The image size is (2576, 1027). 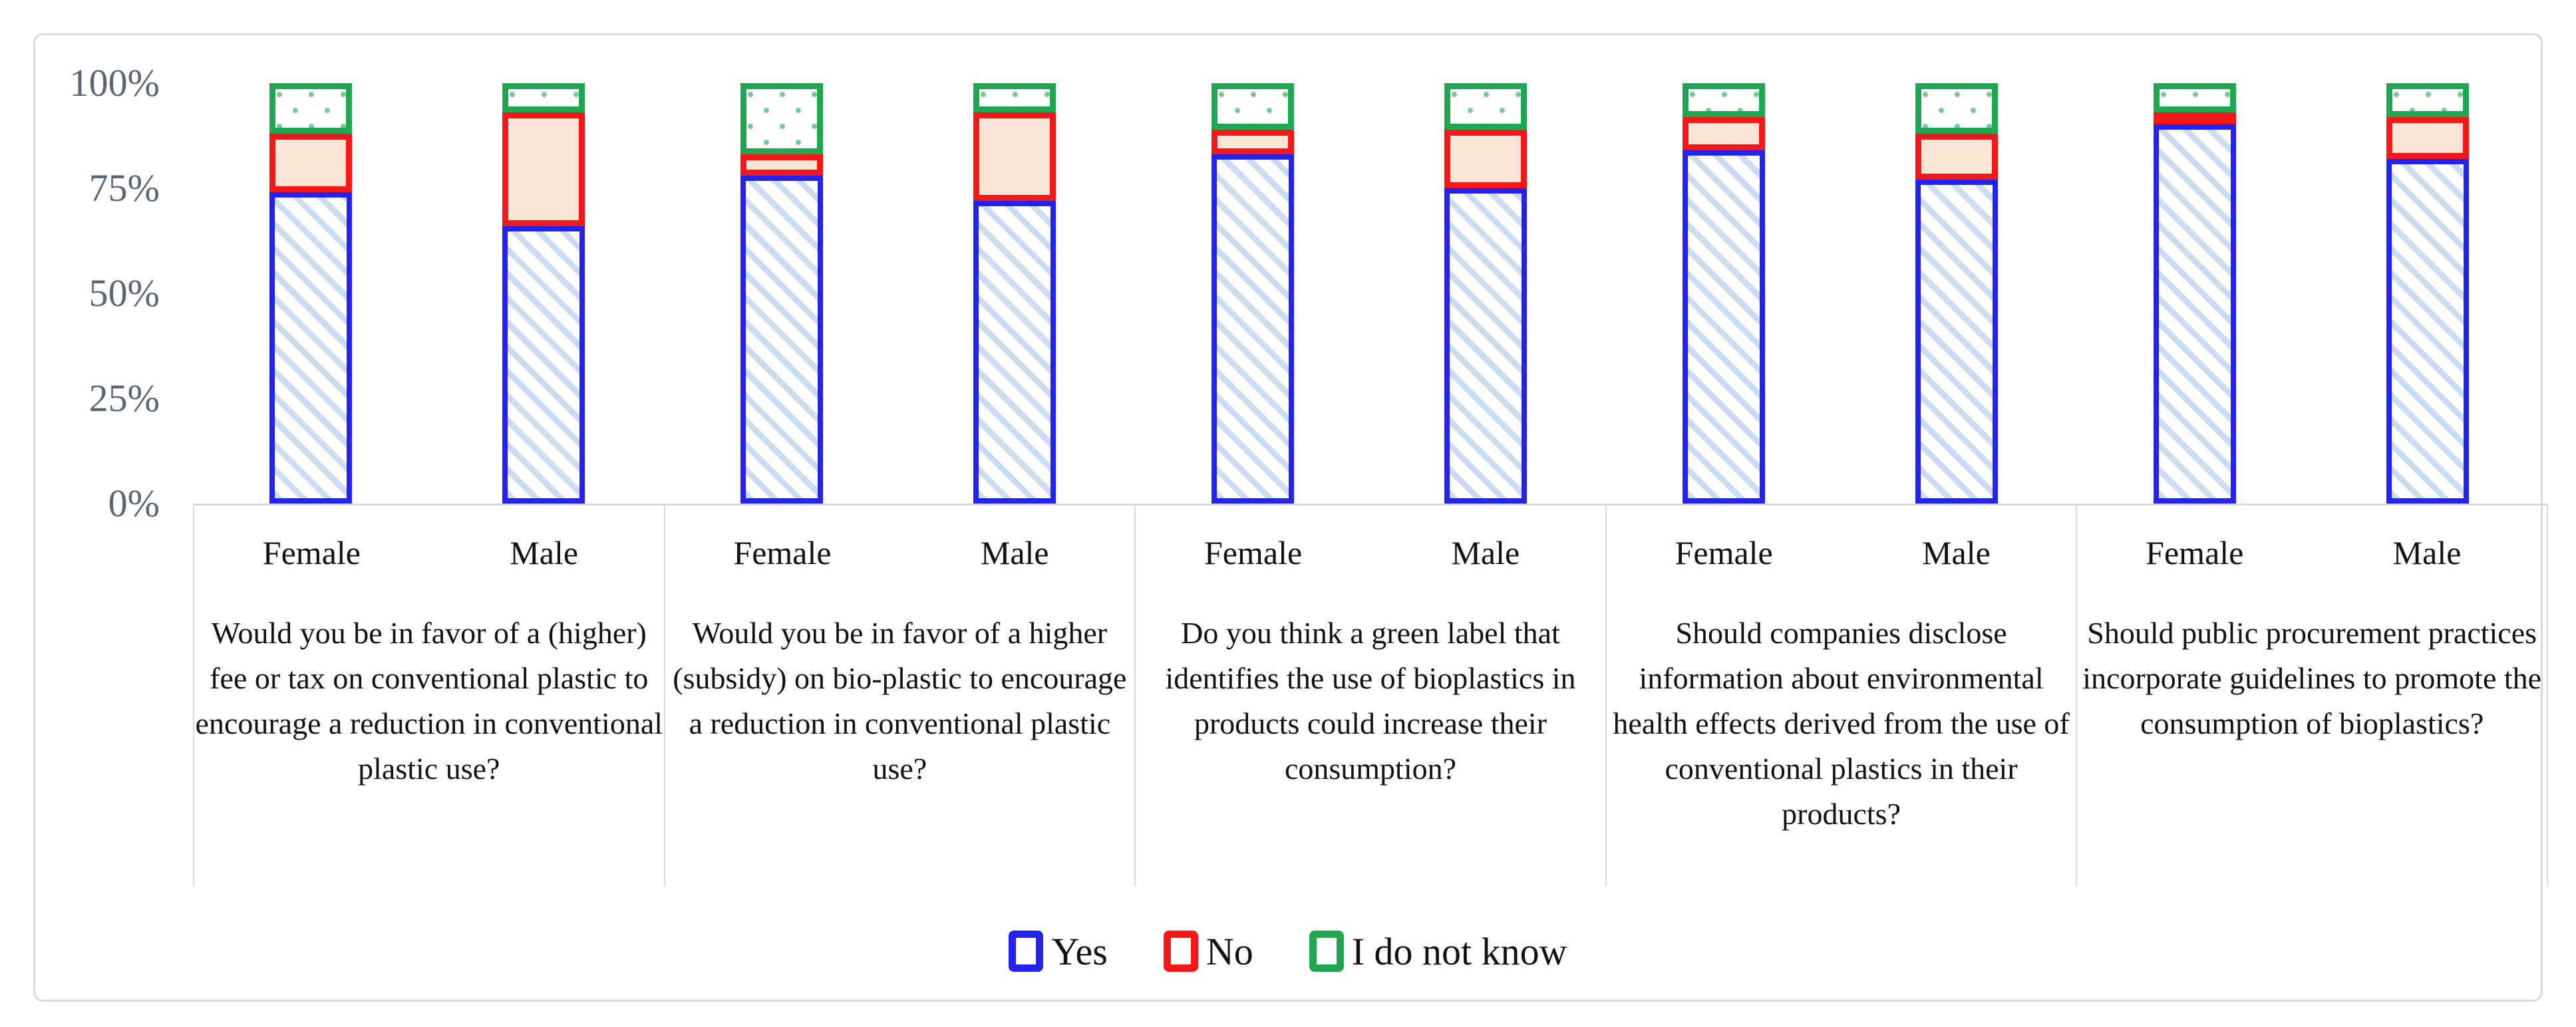 What do you see at coordinates (124, 398) in the screenshot?
I see `y-tick-label: 25%` at bounding box center [124, 398].